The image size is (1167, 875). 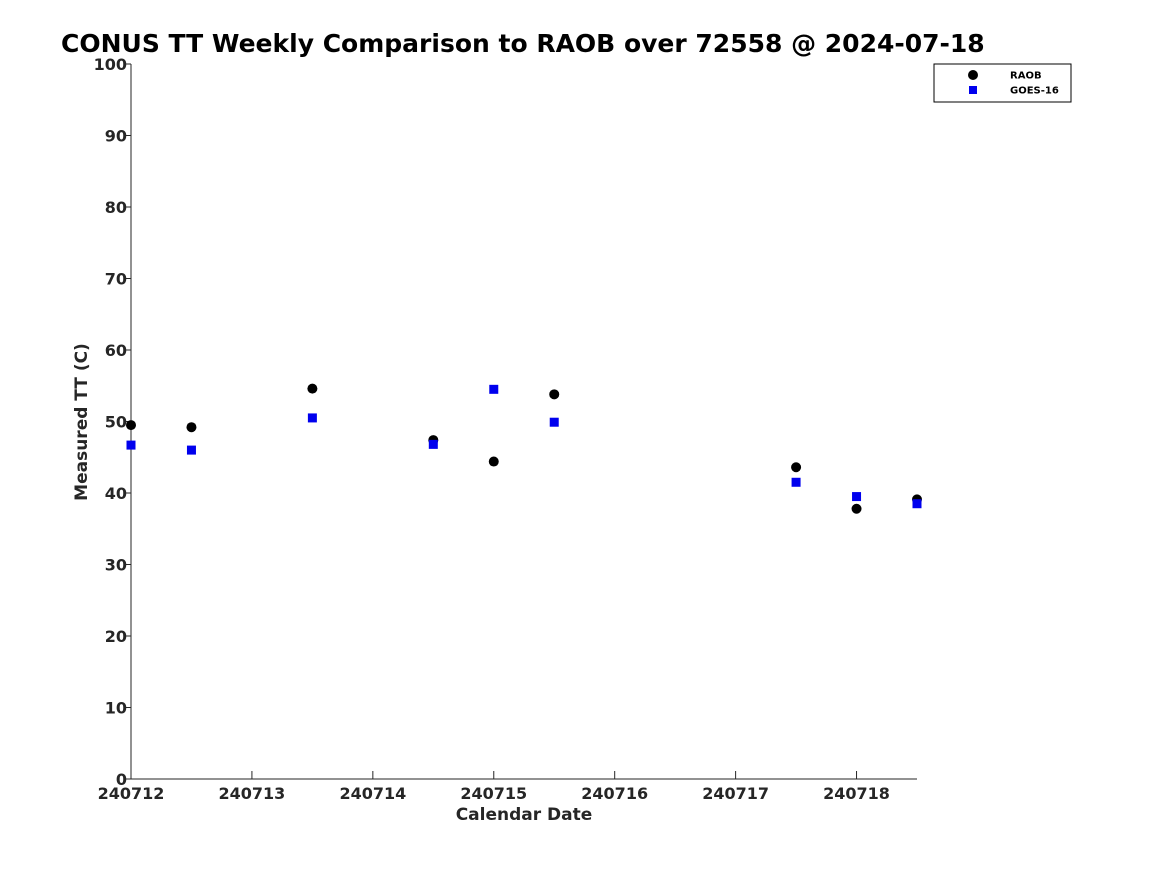 I want to click on y-tick-label: 80, so click(x=116, y=207).